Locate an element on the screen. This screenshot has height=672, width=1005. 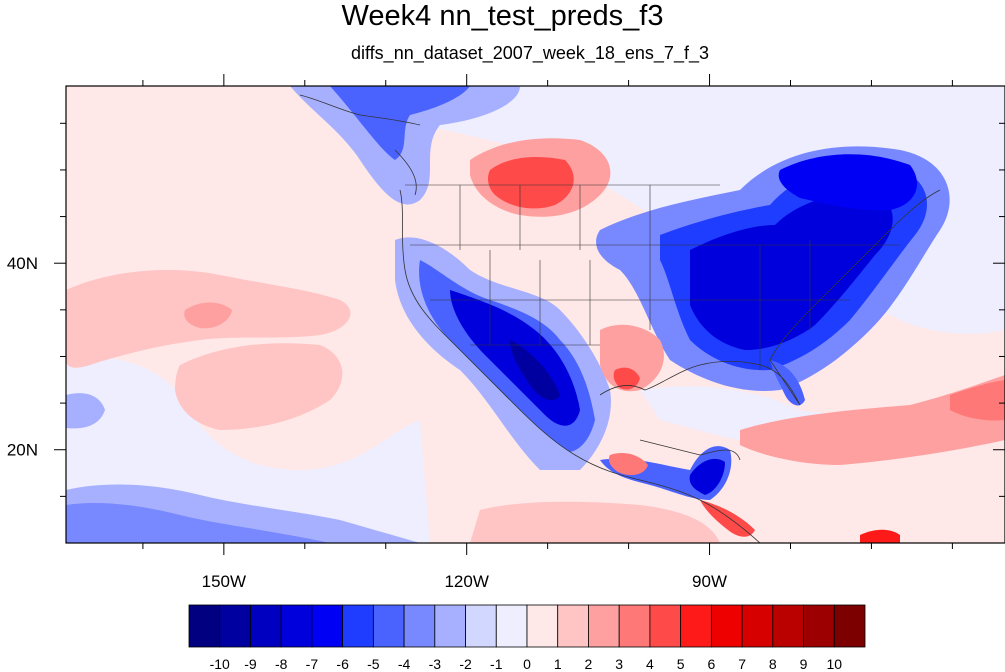
map-subtitle: diffs_nn_dataset_2007_week_18_ens_7_f_3 is located at coordinates (530, 53).